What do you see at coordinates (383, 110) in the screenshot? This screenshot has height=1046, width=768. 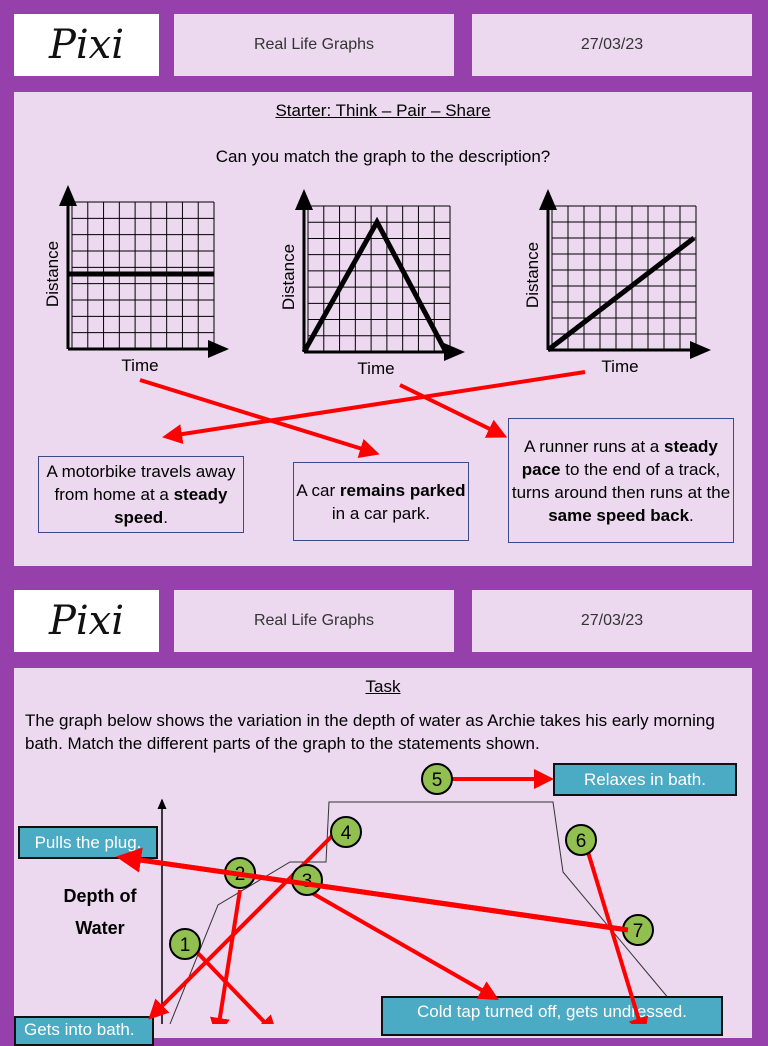 I see `starter-heading: Starter: Think – Pair – Share` at bounding box center [383, 110].